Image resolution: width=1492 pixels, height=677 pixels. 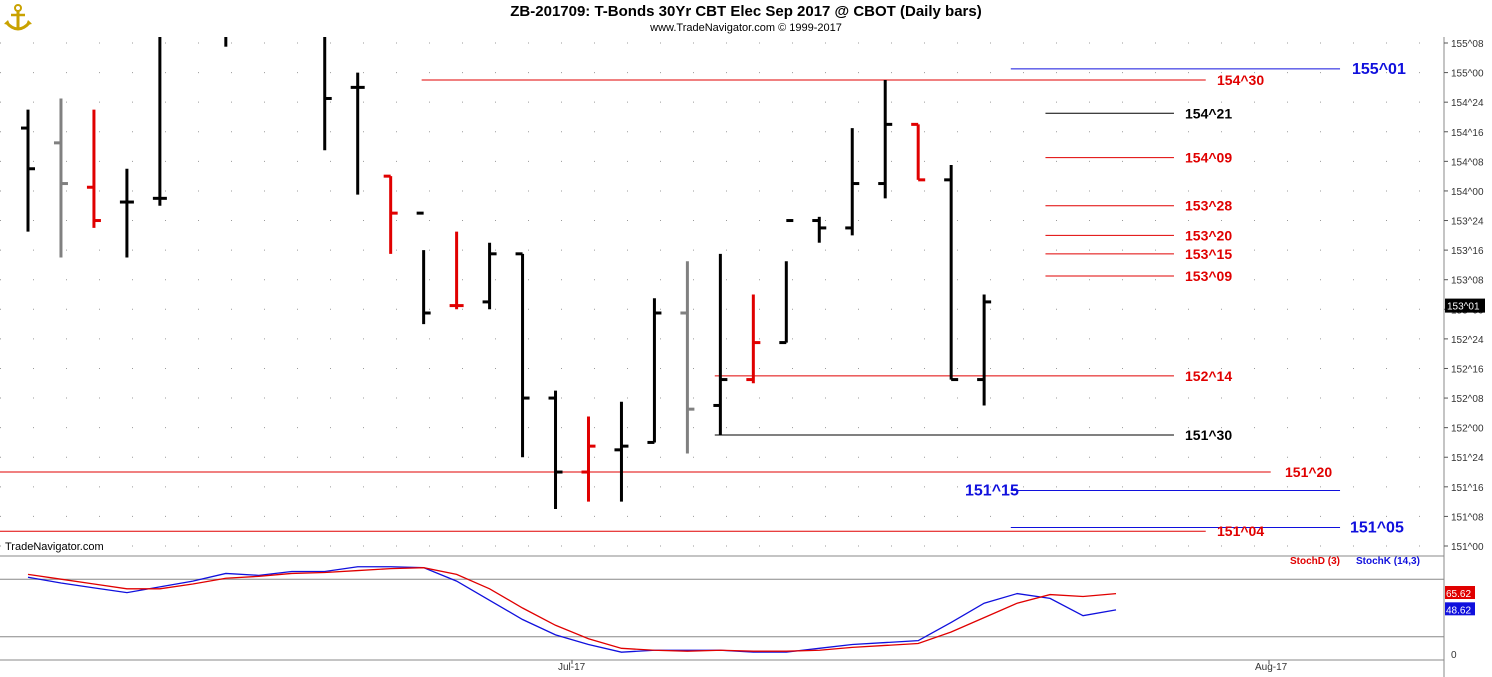 What do you see at coordinates (1467, 458) in the screenshot?
I see `y-tick-label: 151^24` at bounding box center [1467, 458].